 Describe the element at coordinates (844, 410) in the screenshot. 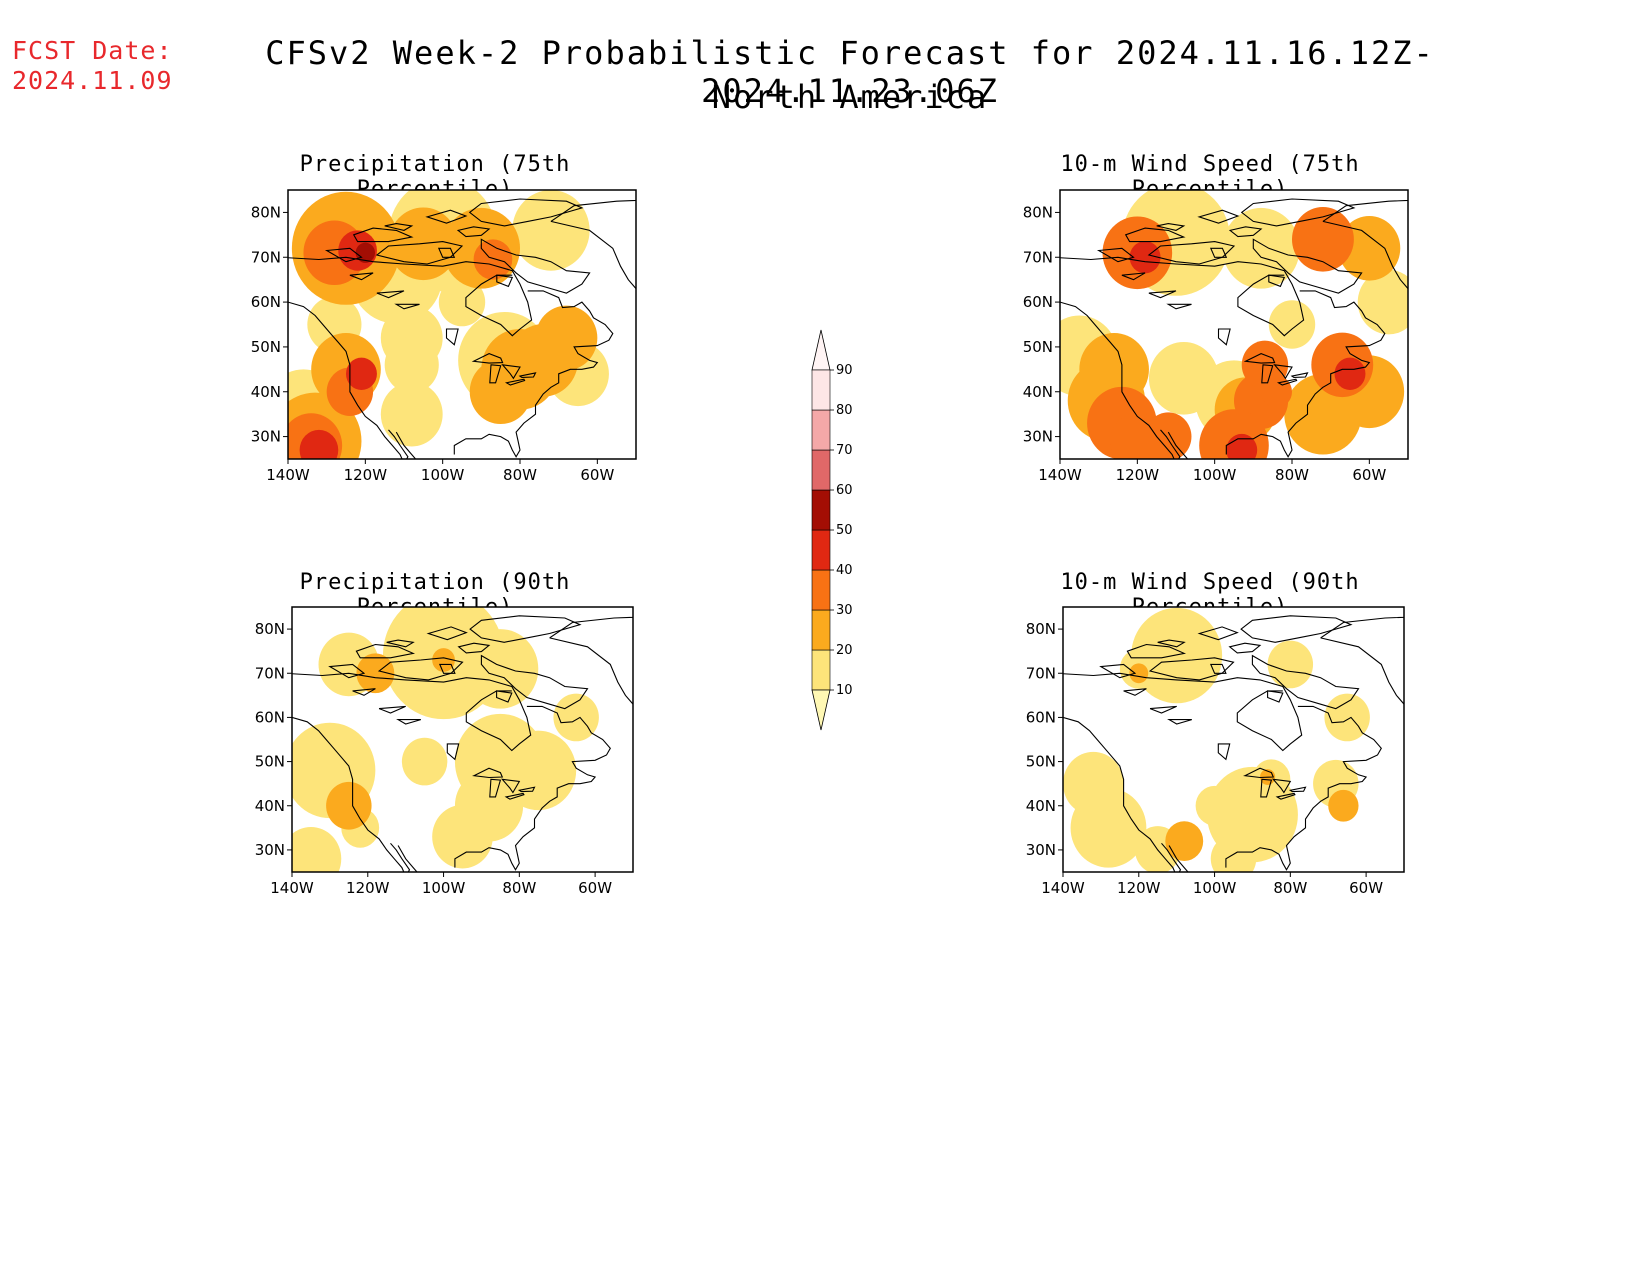

I see `colorbar-level-label: 80` at that location.